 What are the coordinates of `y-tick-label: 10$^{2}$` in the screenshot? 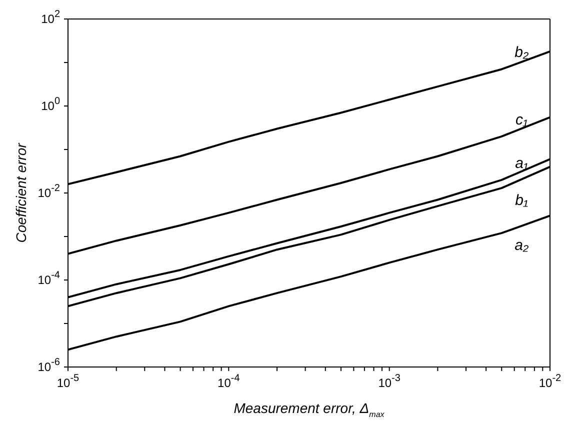 It's located at (50, 17).